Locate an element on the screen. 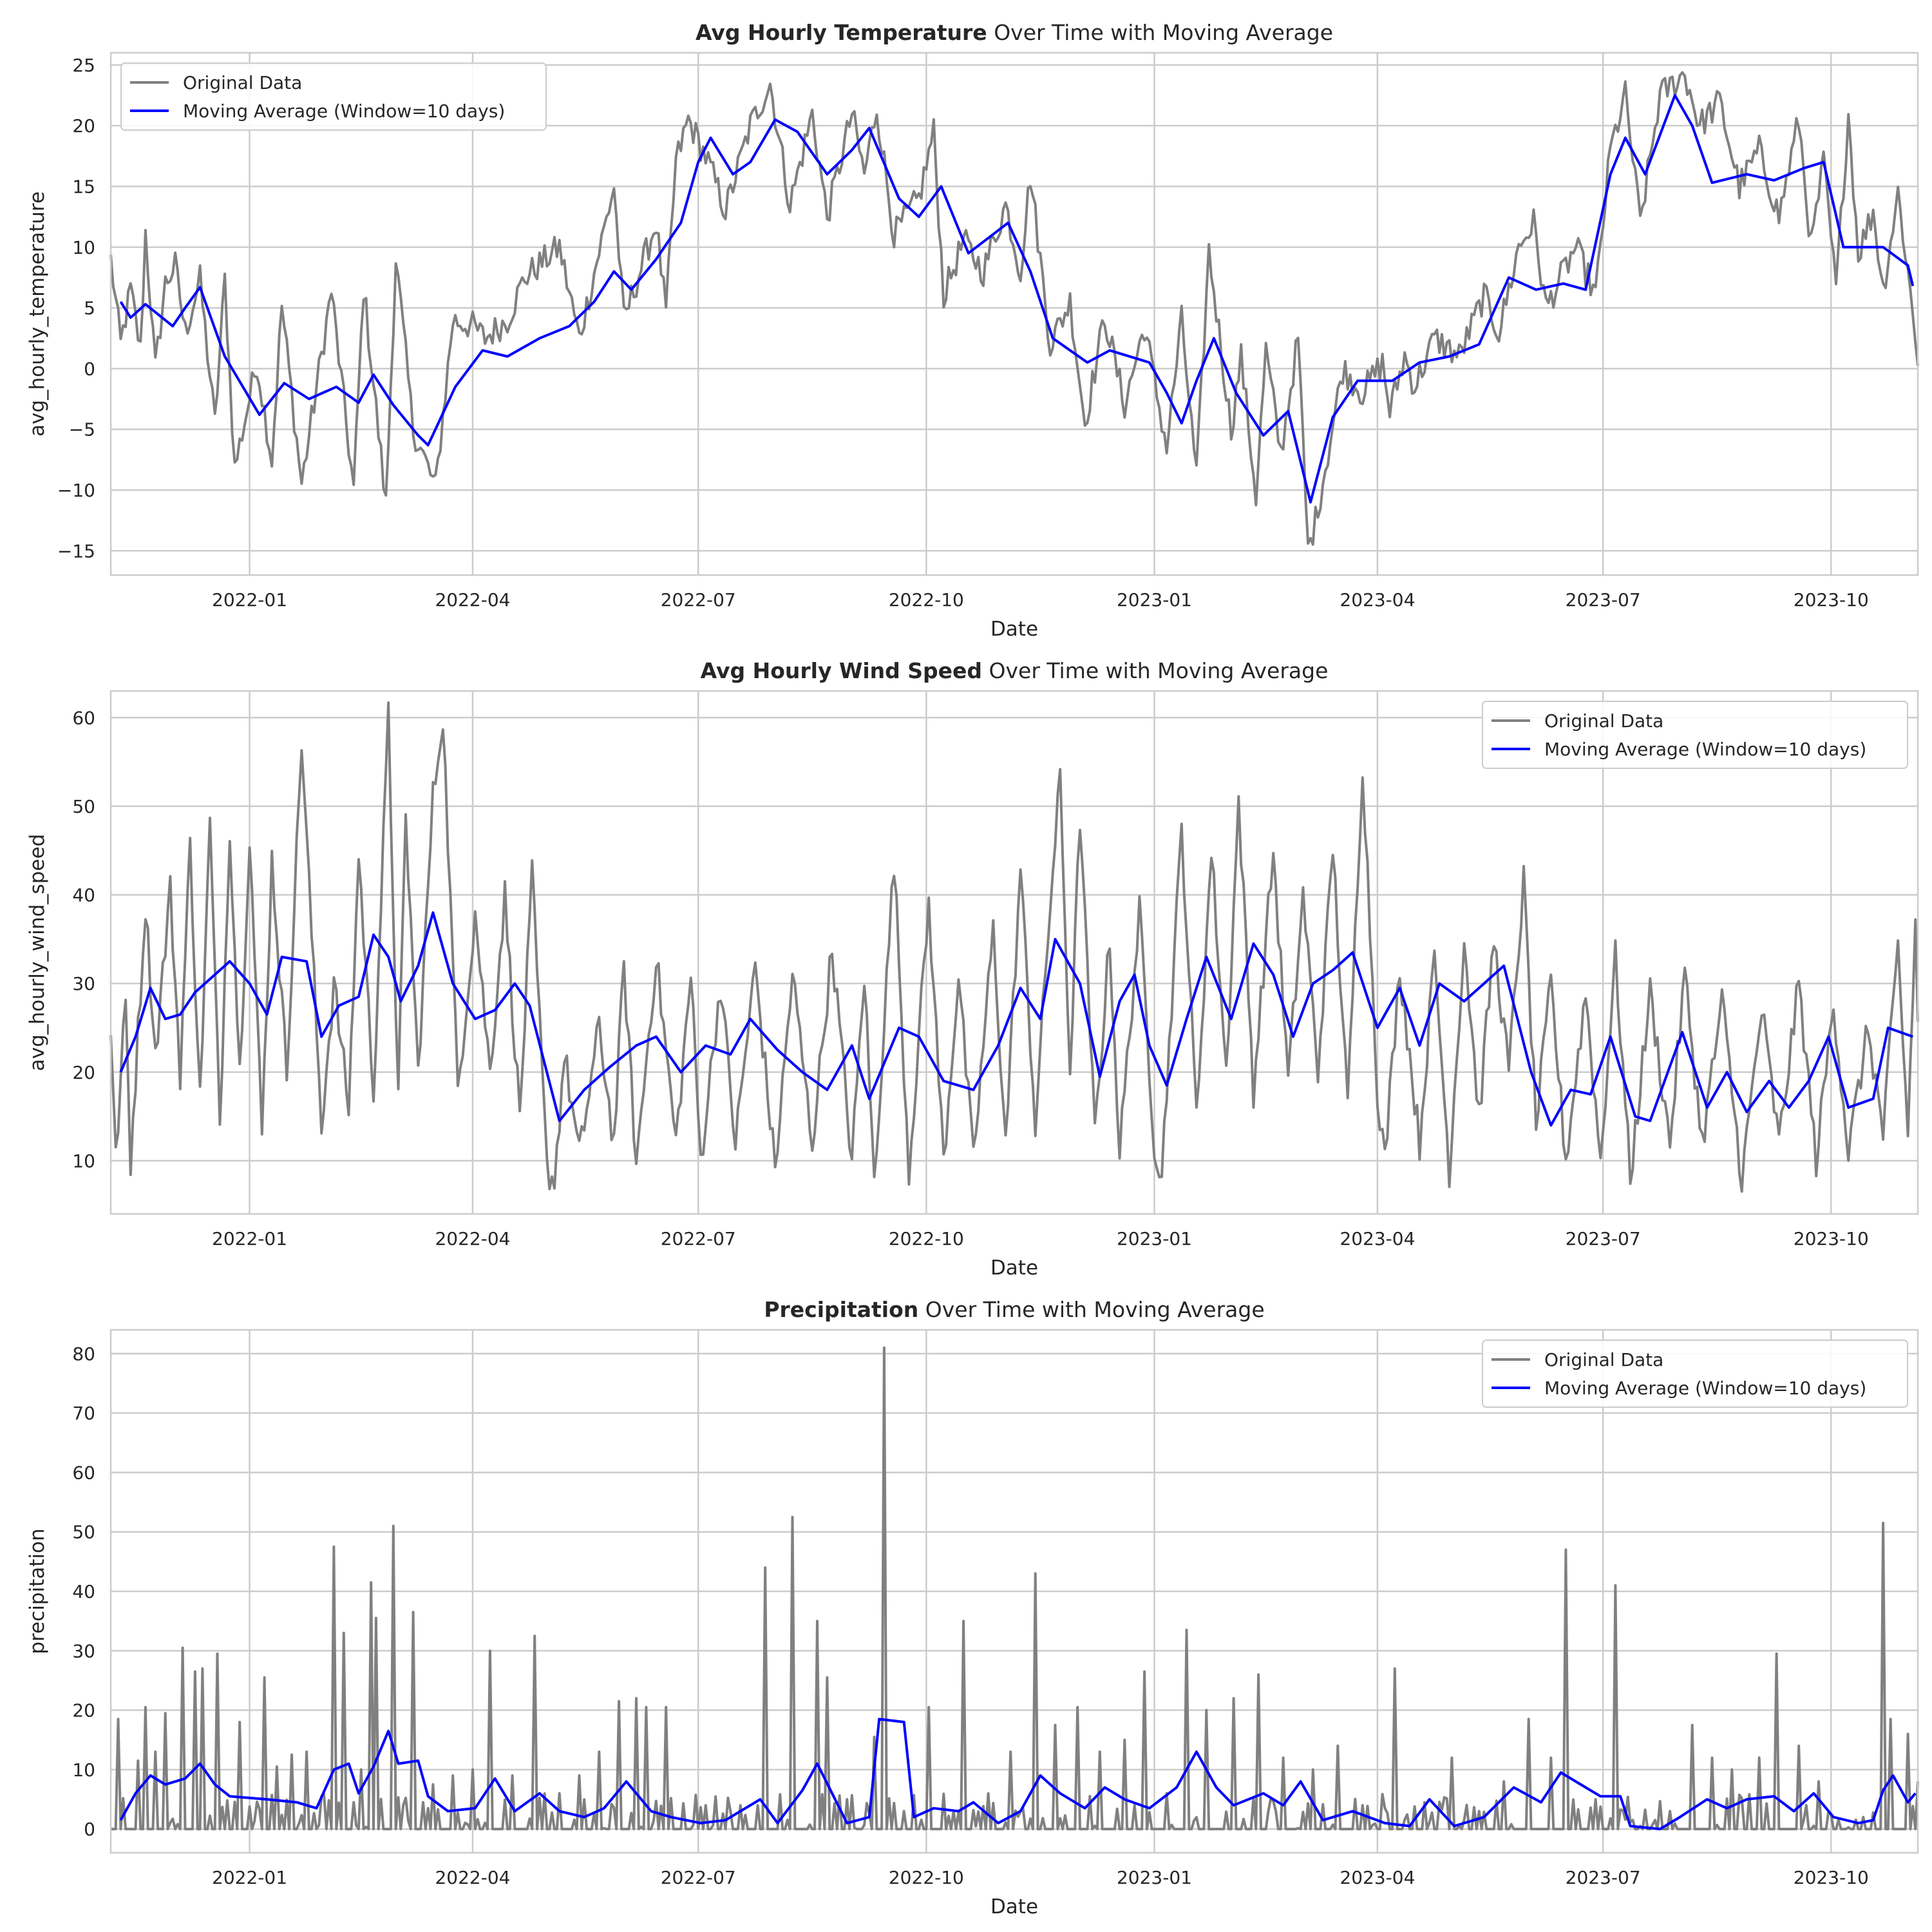 This screenshot has height=1932, width=1932. temperature-y-tick-label: −10 is located at coordinates (76, 491).